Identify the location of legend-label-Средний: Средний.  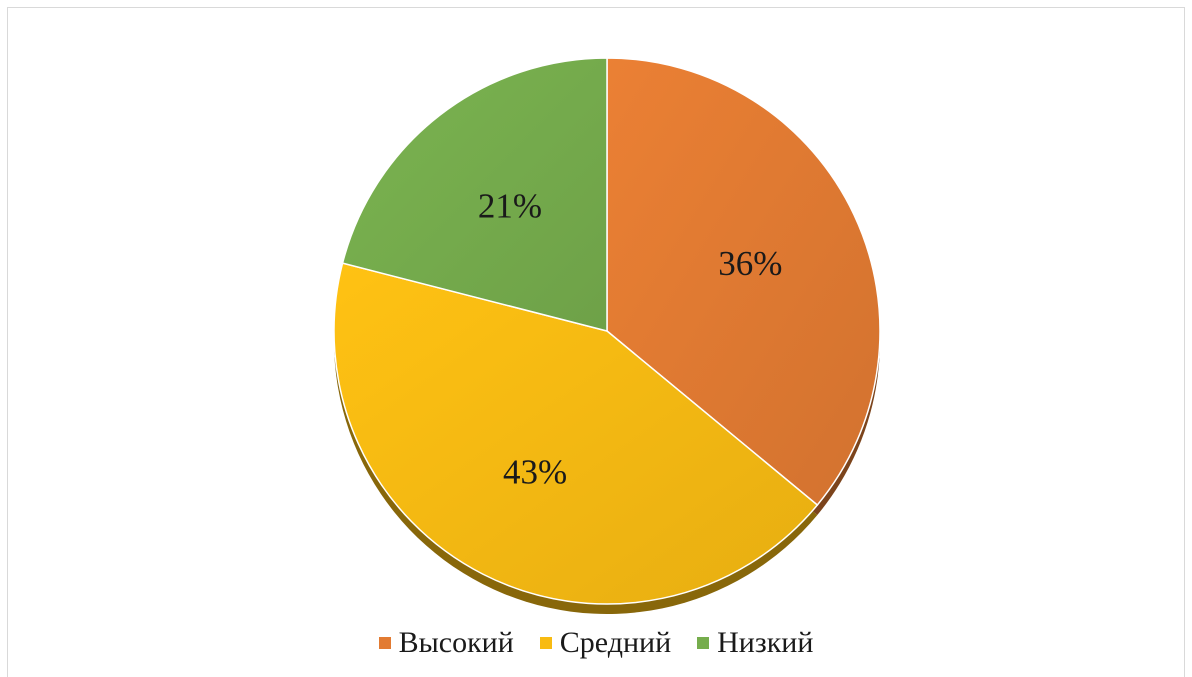
(615, 642).